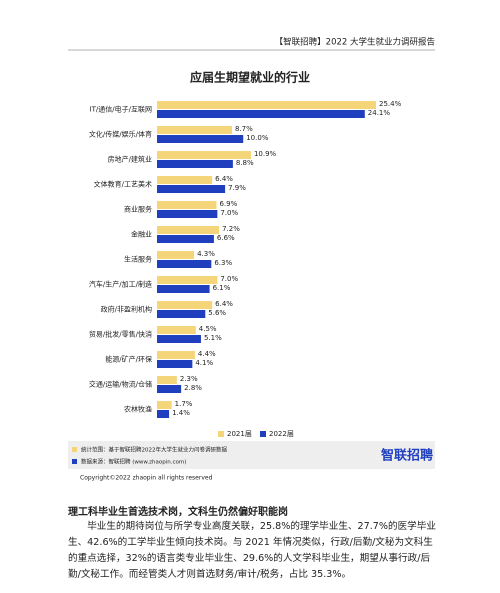  Describe the element at coordinates (231, 229) in the screenshot. I see `value-label: 7.2%` at that location.